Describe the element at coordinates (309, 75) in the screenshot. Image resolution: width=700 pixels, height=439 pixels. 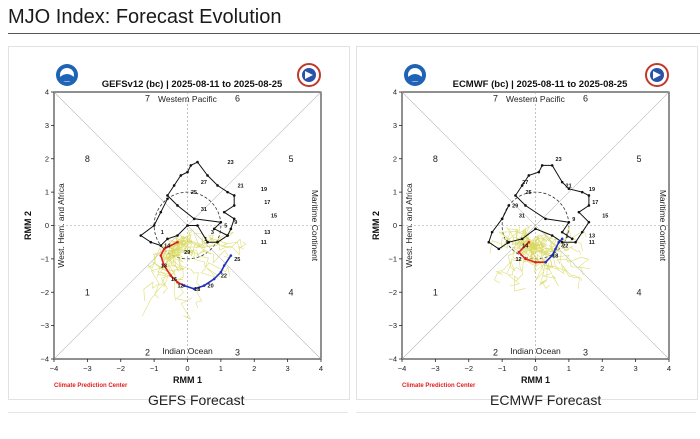
I see `nws-logo-mark` at that location.